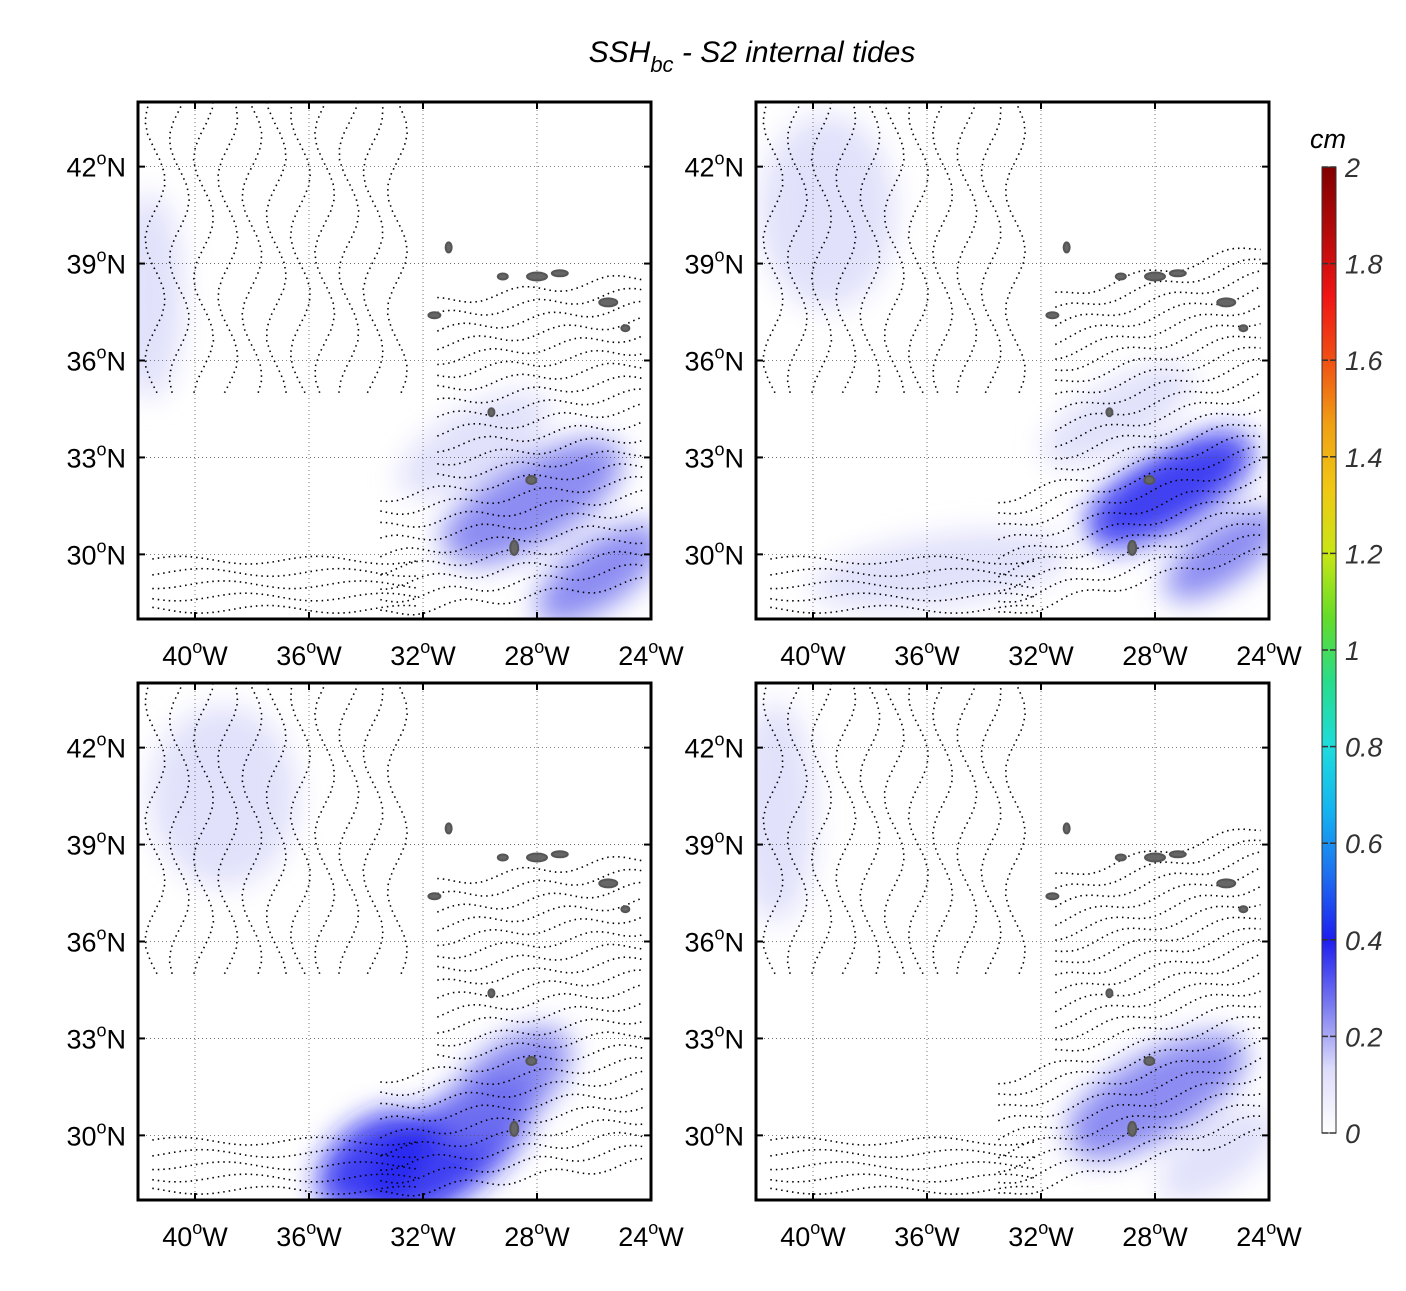 The image size is (1406, 1291). I want to click on amplitude-field, so click(1013, 362).